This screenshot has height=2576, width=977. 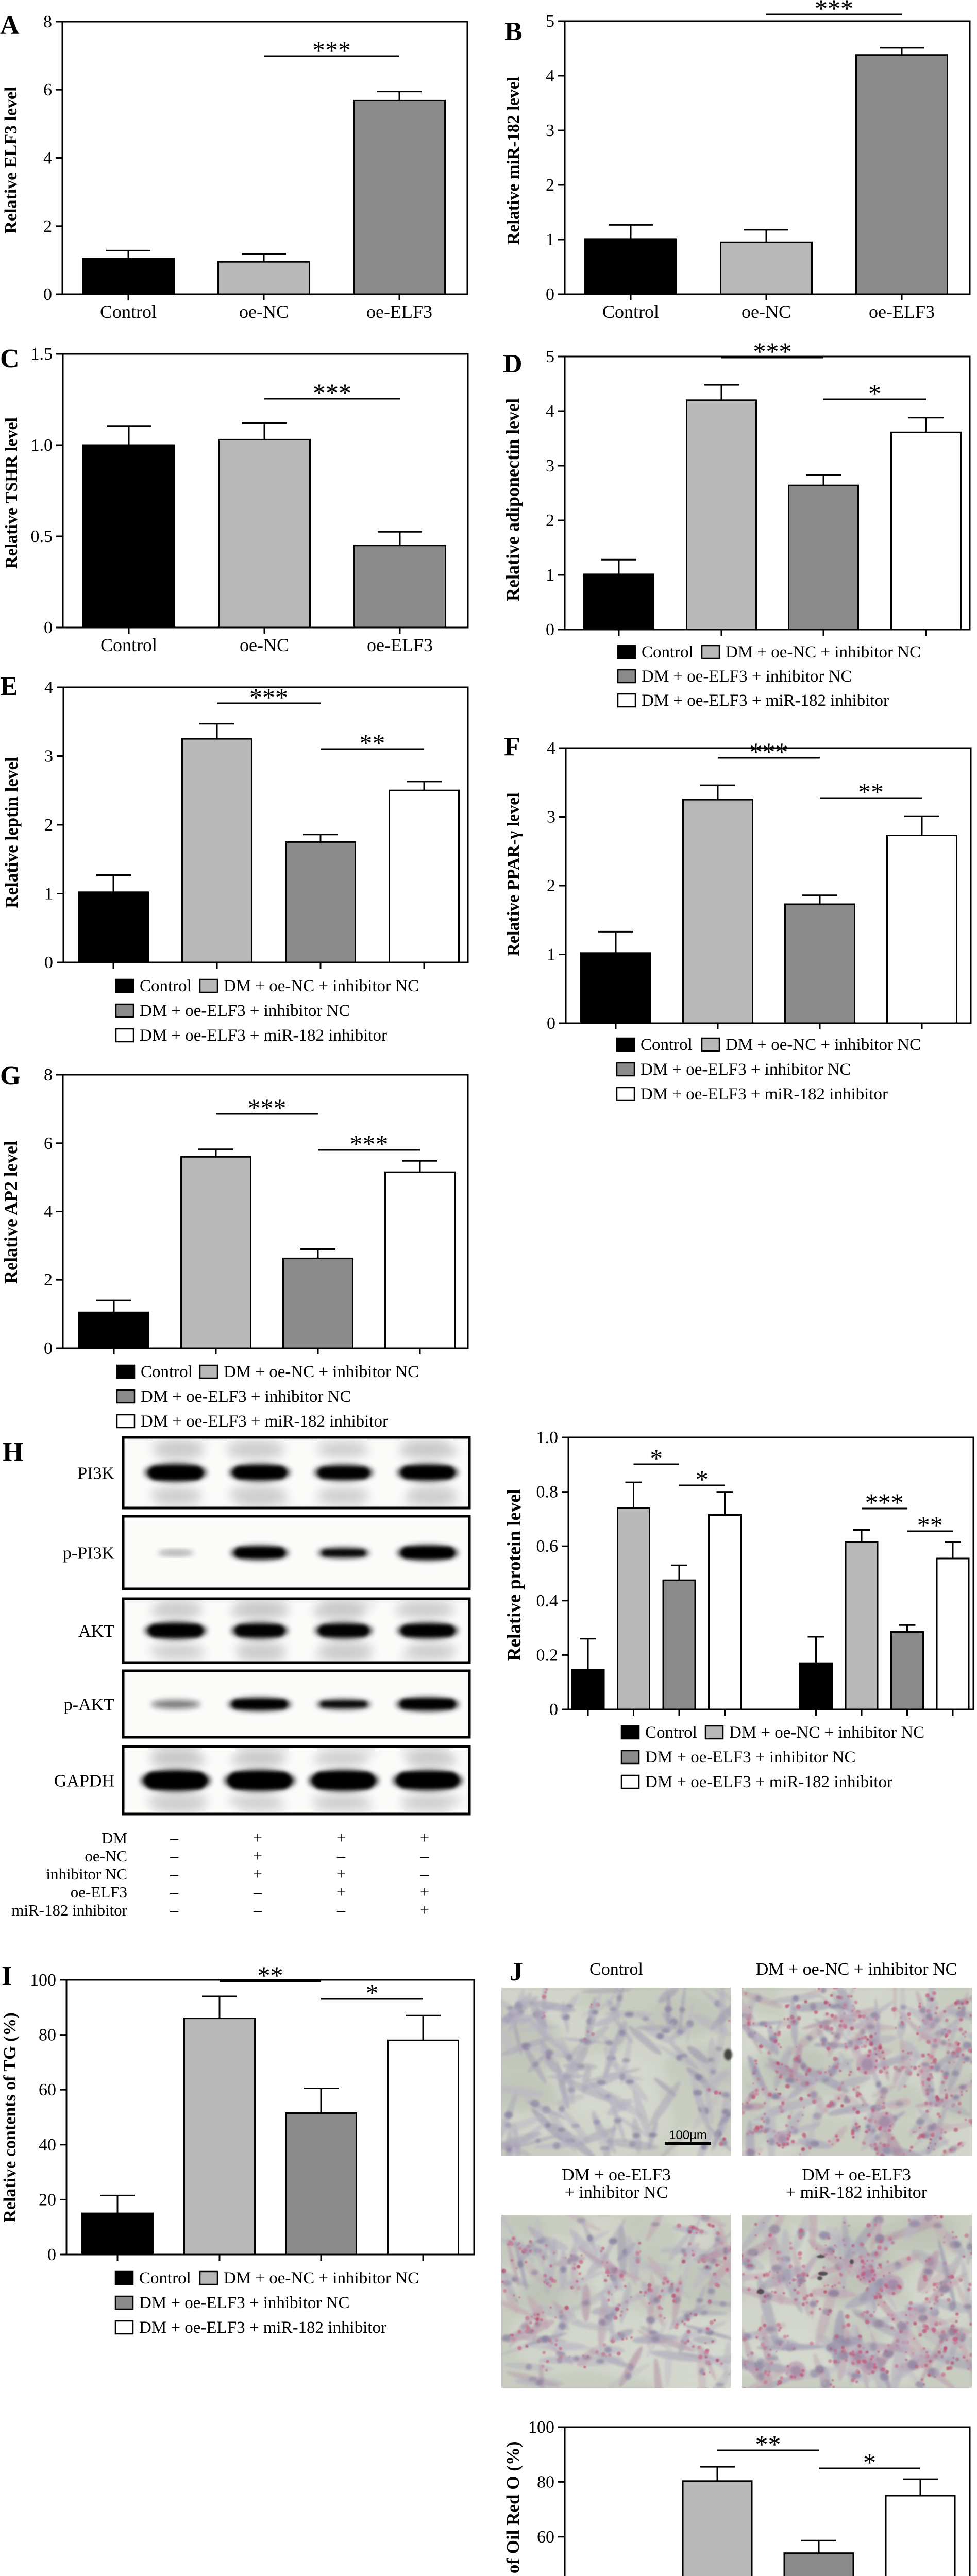 What do you see at coordinates (115, 1838) in the screenshot?
I see `svg-text: DM` at bounding box center [115, 1838].